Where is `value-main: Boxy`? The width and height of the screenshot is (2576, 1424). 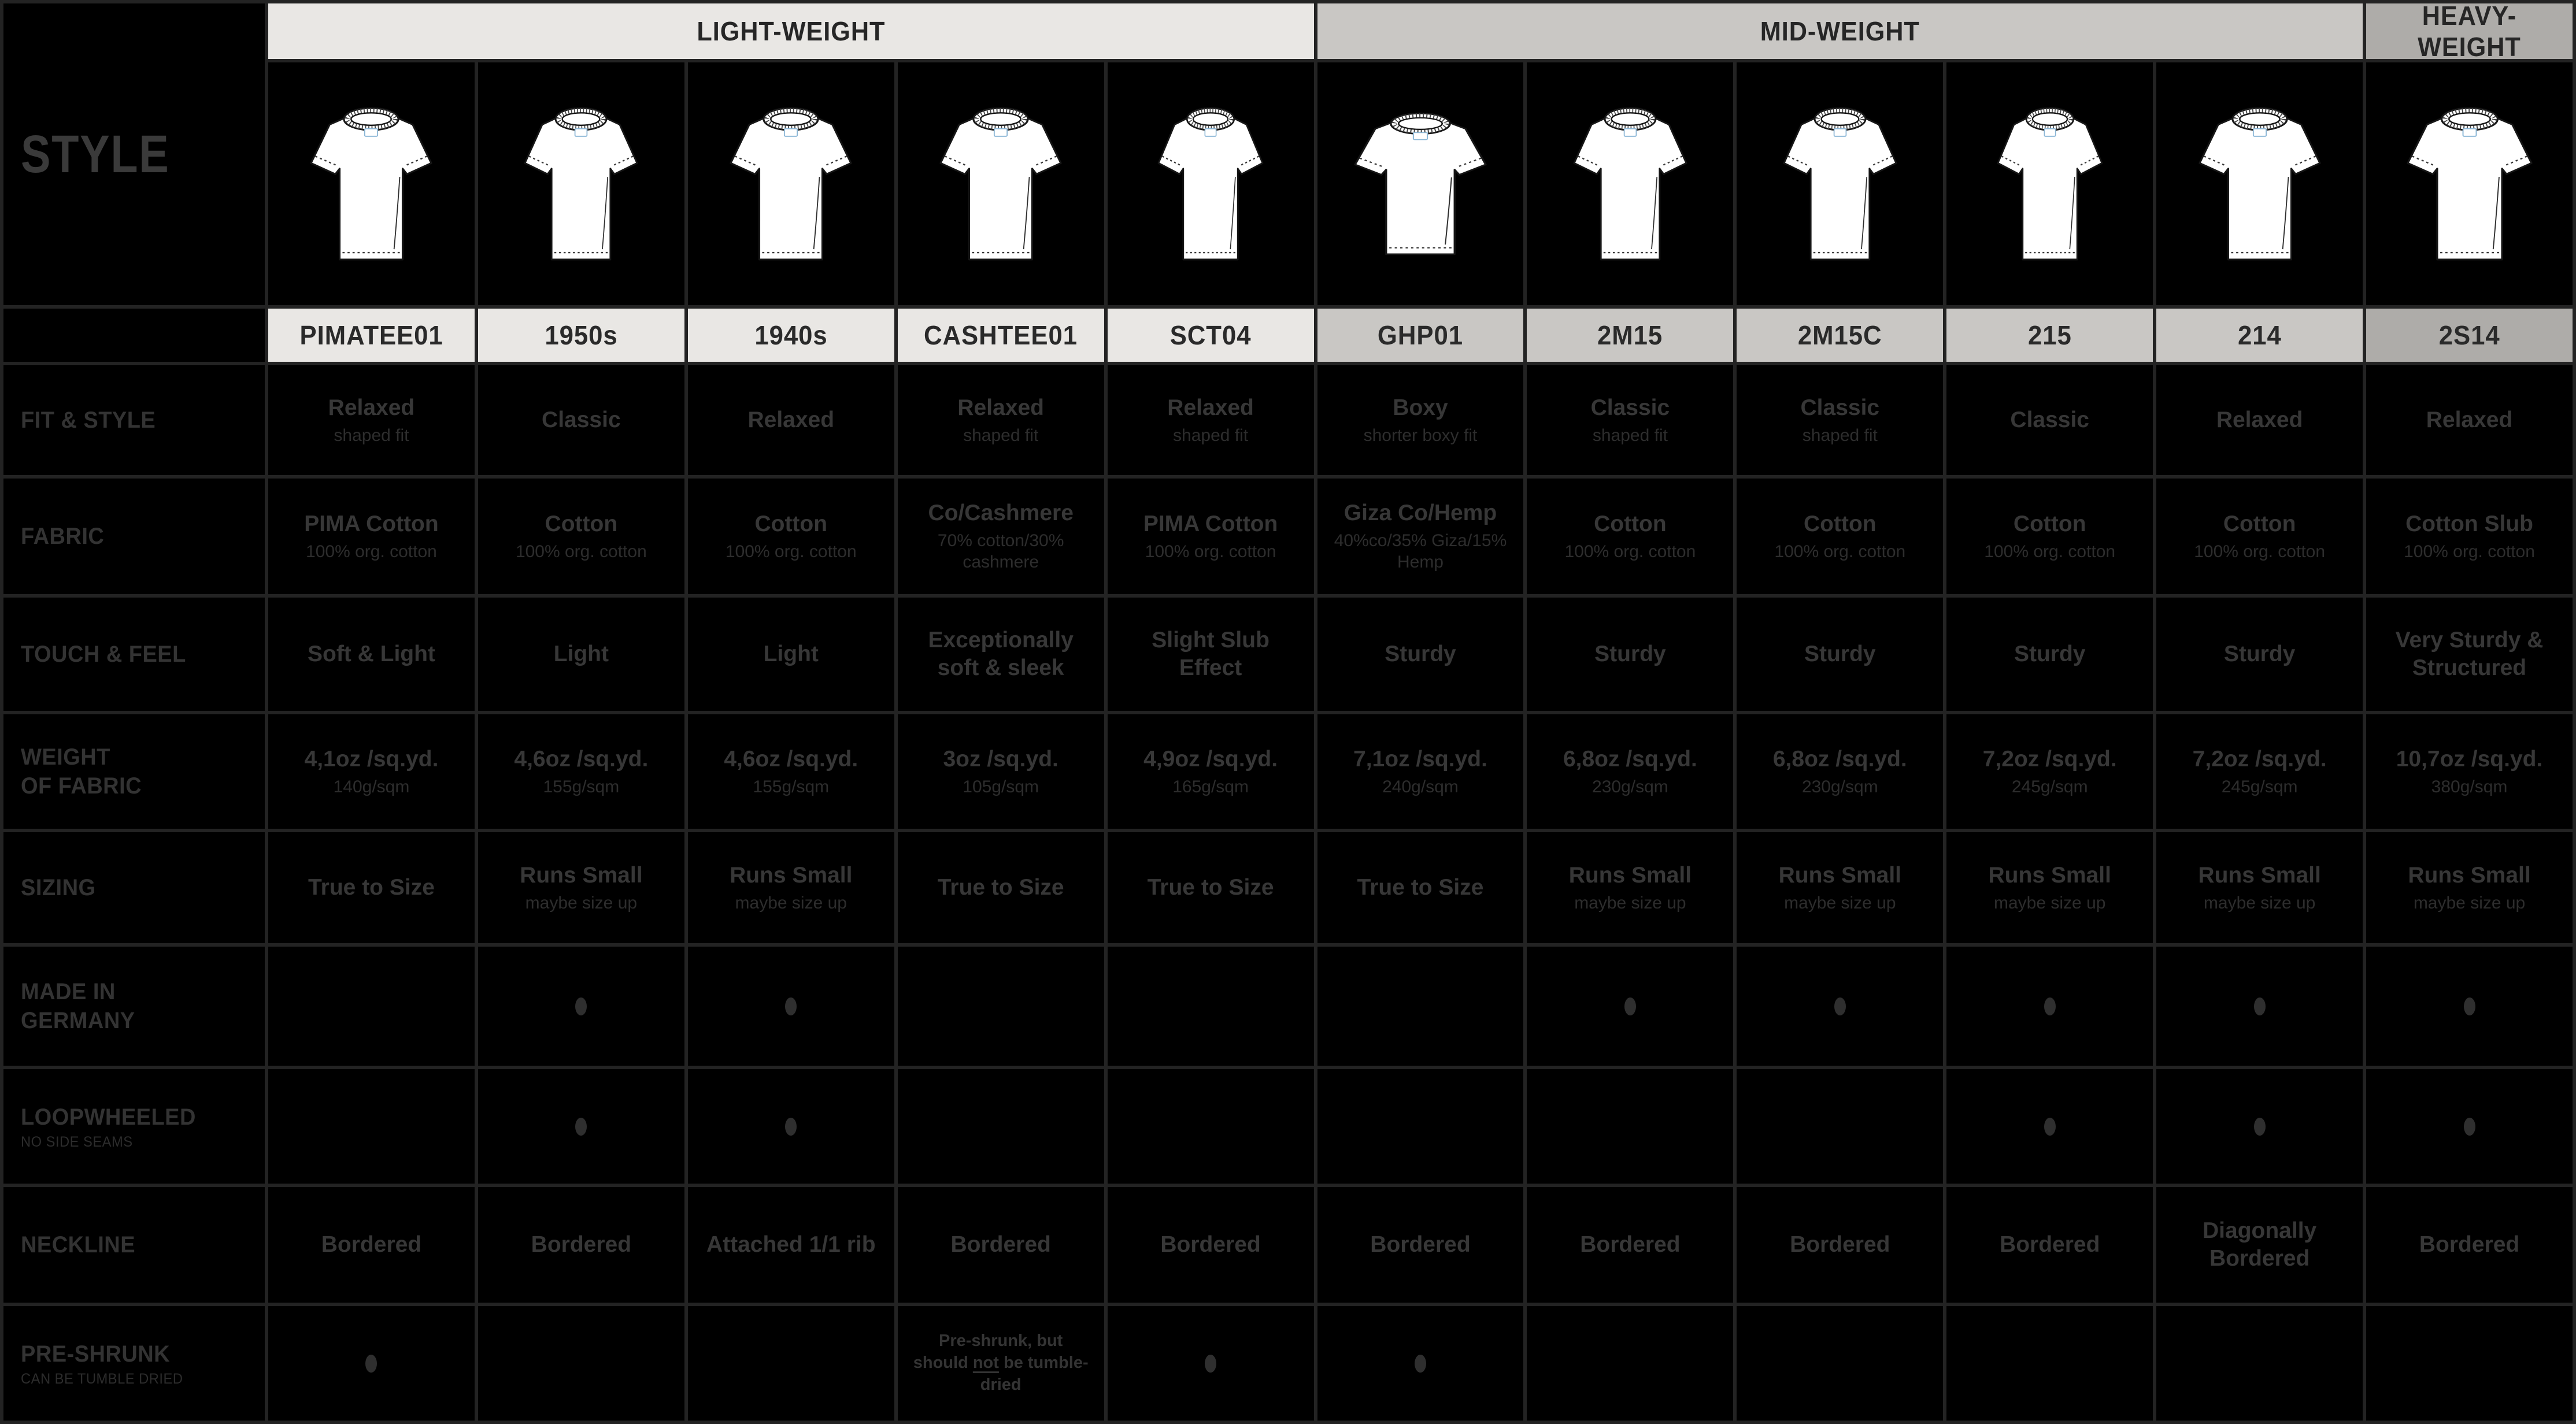
value-main: Boxy is located at coordinates (1421, 407).